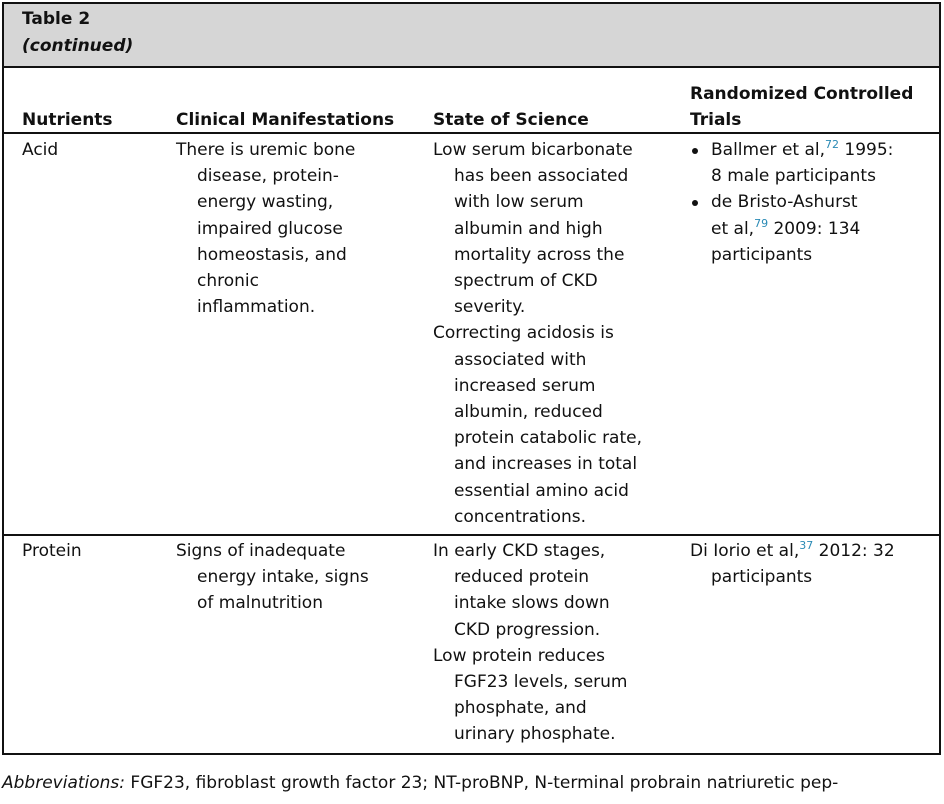 This screenshot has height=804, width=944. What do you see at coordinates (716, 120) in the screenshot?
I see `cell-line: Trials` at bounding box center [716, 120].